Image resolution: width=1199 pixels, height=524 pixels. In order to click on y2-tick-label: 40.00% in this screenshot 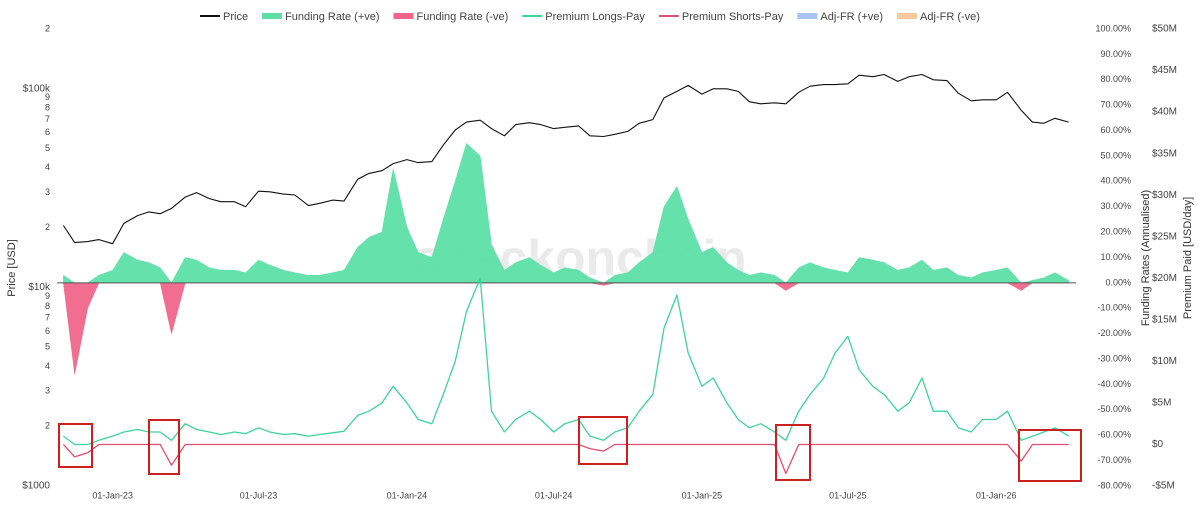, I will do `click(1115, 181)`.